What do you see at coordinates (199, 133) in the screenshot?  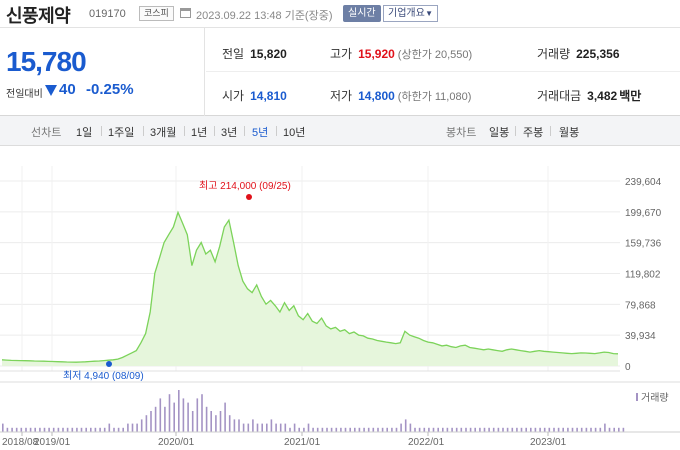 I see `period-1y: 1년` at bounding box center [199, 133].